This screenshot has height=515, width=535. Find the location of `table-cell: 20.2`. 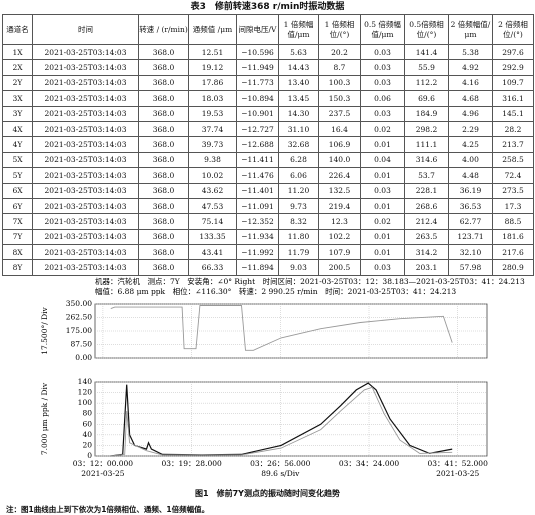

table-cell: 20.2 is located at coordinates (339, 52).